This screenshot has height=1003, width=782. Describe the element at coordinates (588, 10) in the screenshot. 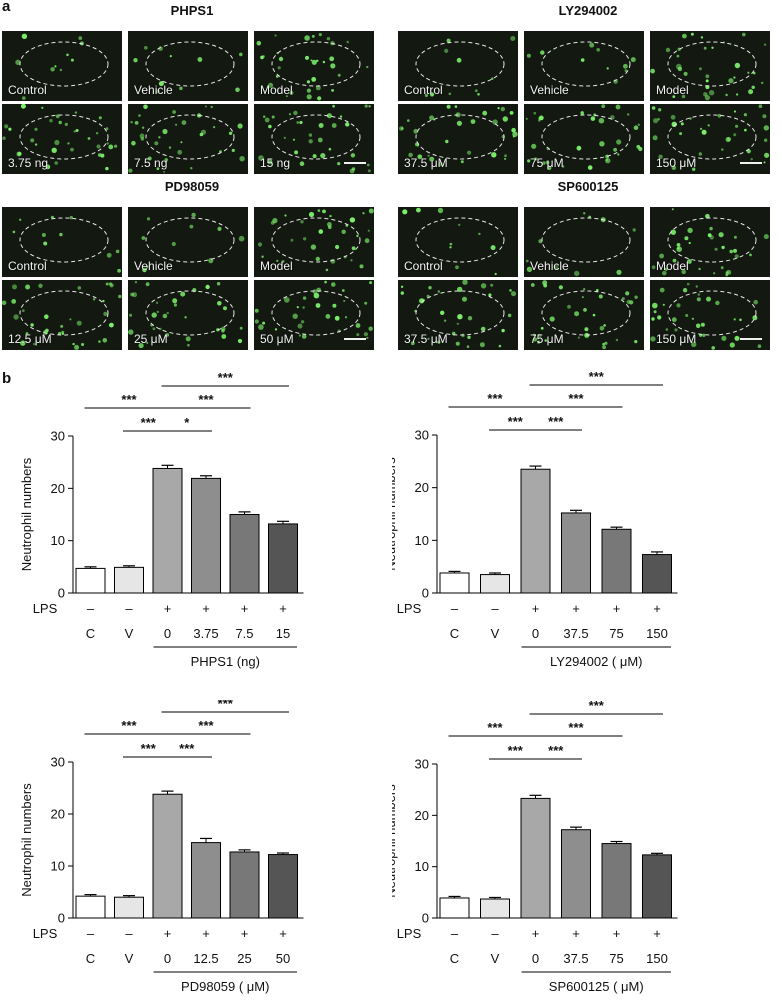

I see `grid-title: LY294002` at that location.